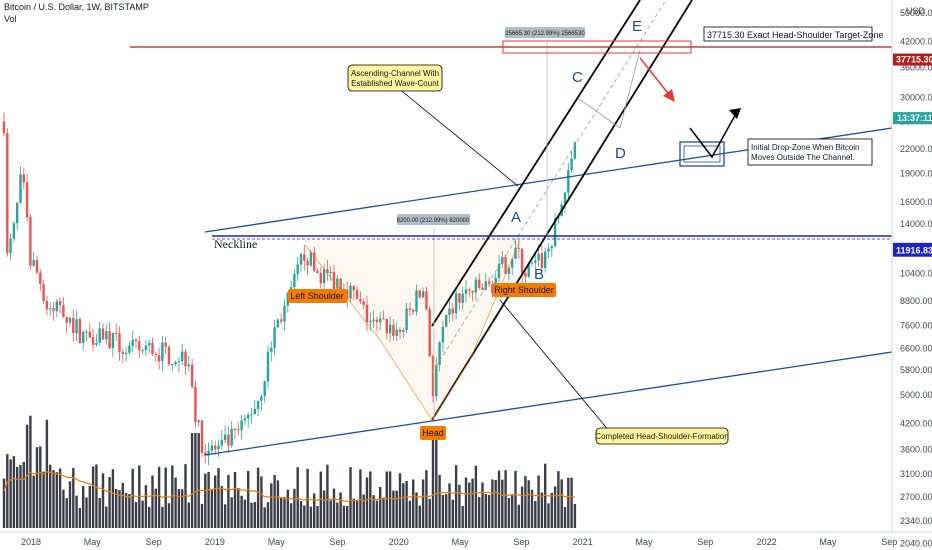  Describe the element at coordinates (655, 77) in the screenshot. I see `drop-arrow-line` at that location.